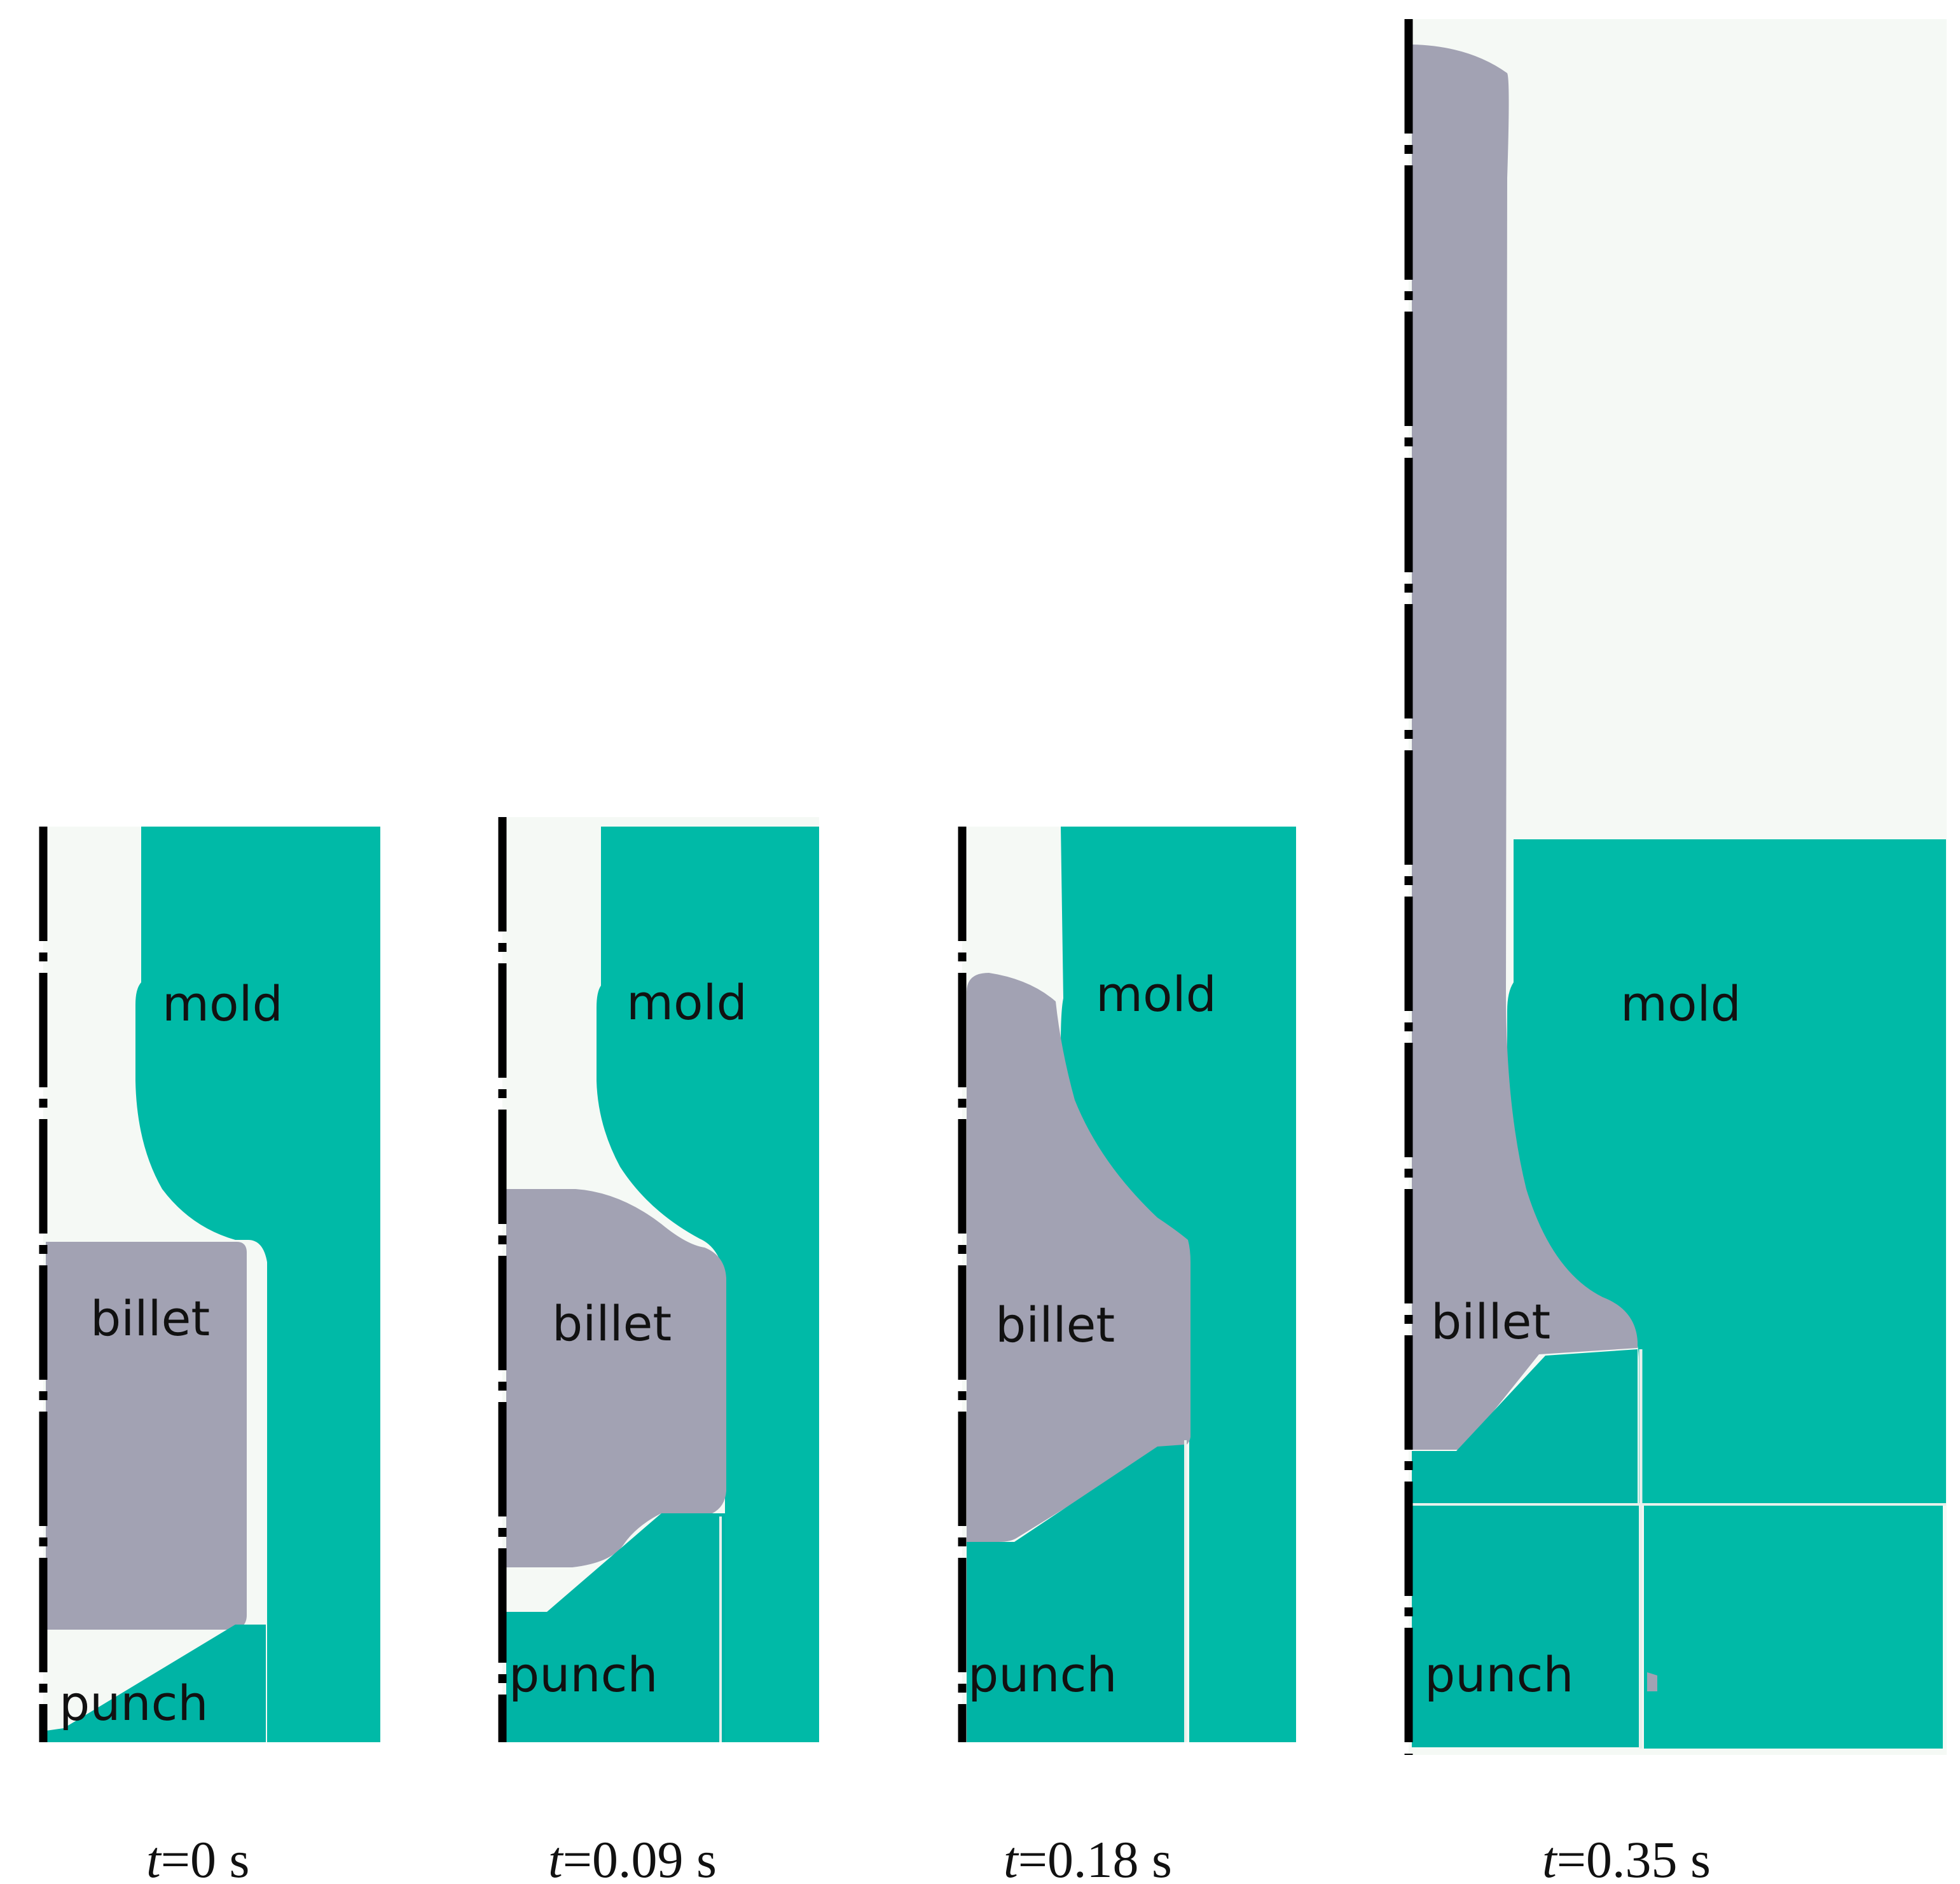  Describe the element at coordinates (1525, 1426) in the screenshot. I see `punch-upper` at that location.